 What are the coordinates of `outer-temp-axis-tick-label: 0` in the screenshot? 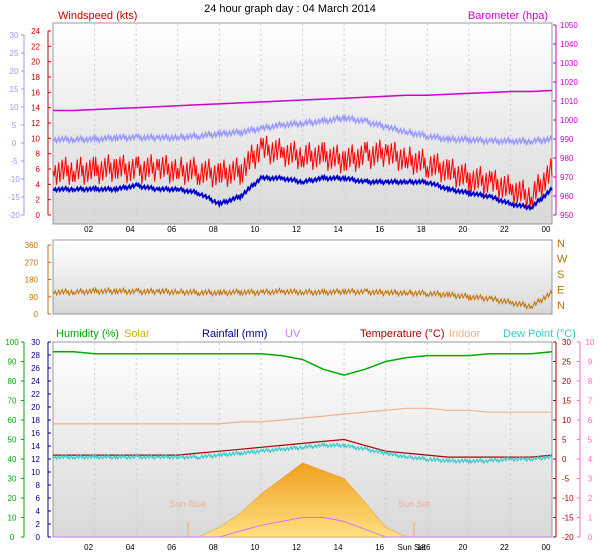 It's located at (14, 143).